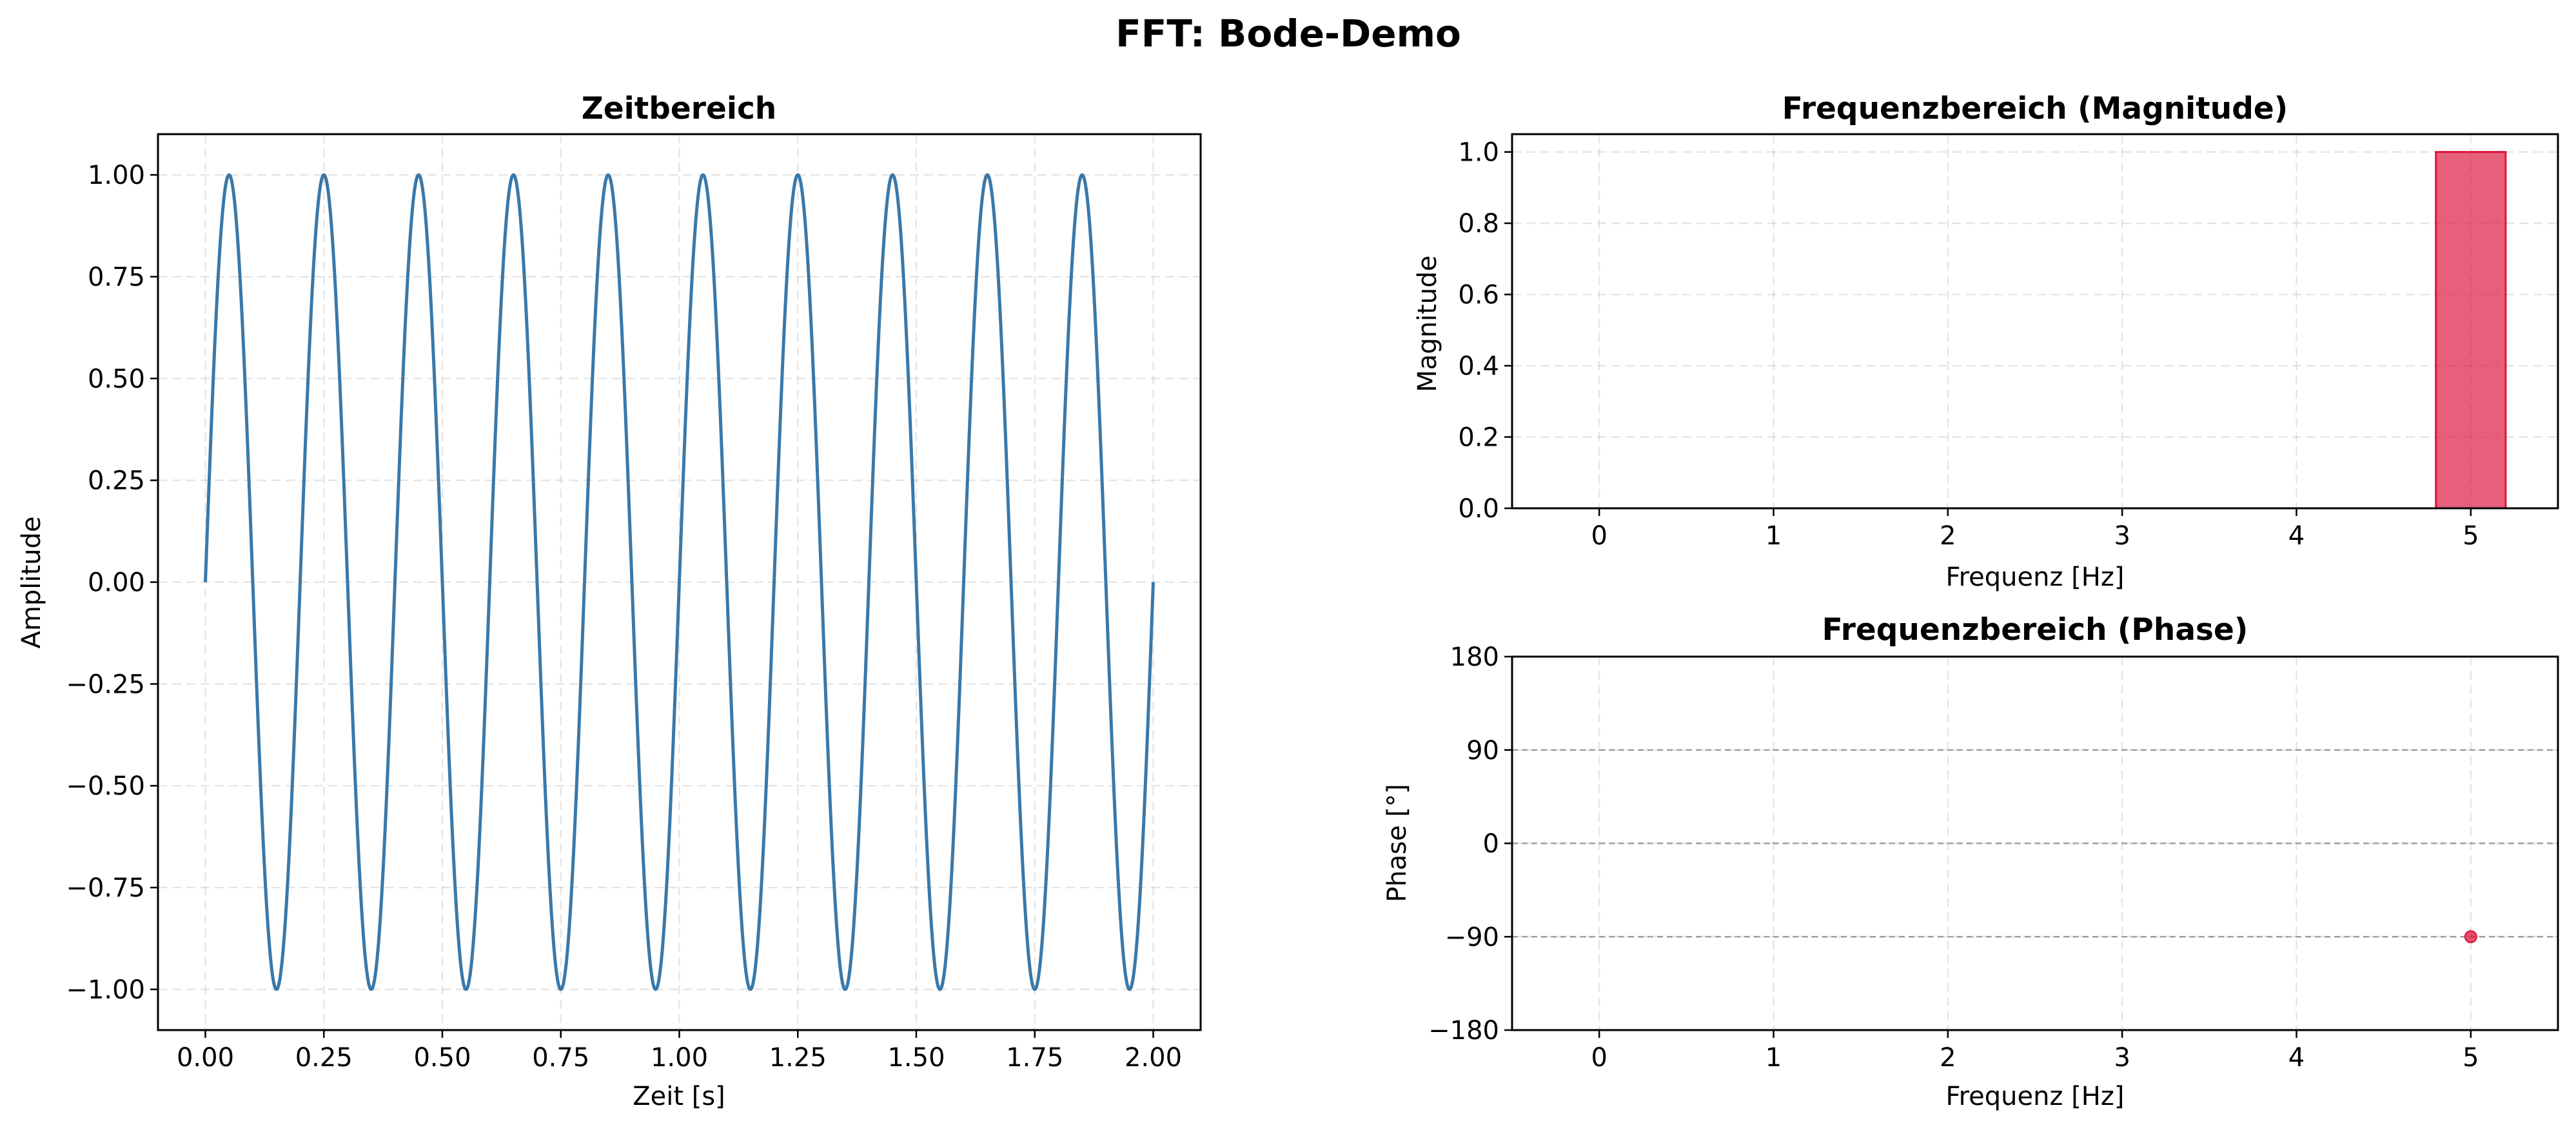  What do you see at coordinates (1948, 1058) in the screenshot?
I see `phase-x-tick-label: 2` at bounding box center [1948, 1058].